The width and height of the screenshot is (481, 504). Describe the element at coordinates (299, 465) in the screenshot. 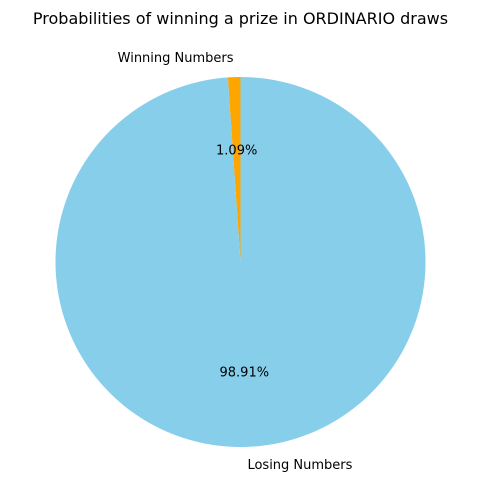

I see `slice-label-losing-numbers: Losing Numbers` at that location.